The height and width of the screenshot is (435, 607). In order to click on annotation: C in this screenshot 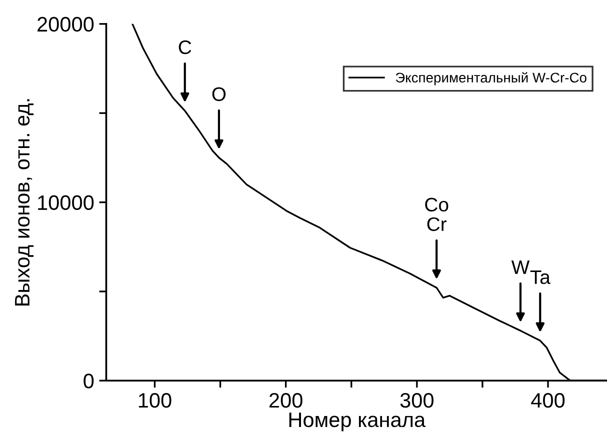, I will do `click(185, 47)`.